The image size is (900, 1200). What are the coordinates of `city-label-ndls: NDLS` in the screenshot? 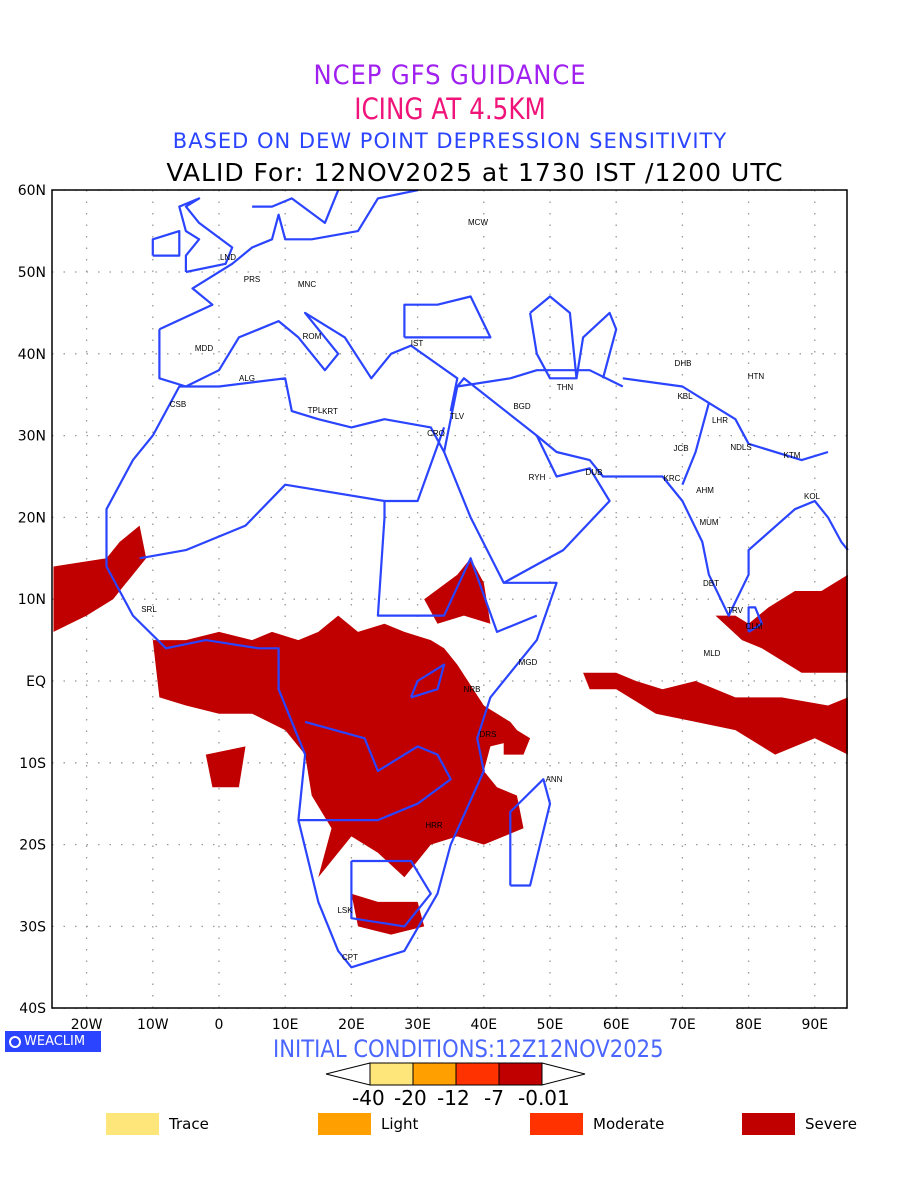 It's located at (740, 447).